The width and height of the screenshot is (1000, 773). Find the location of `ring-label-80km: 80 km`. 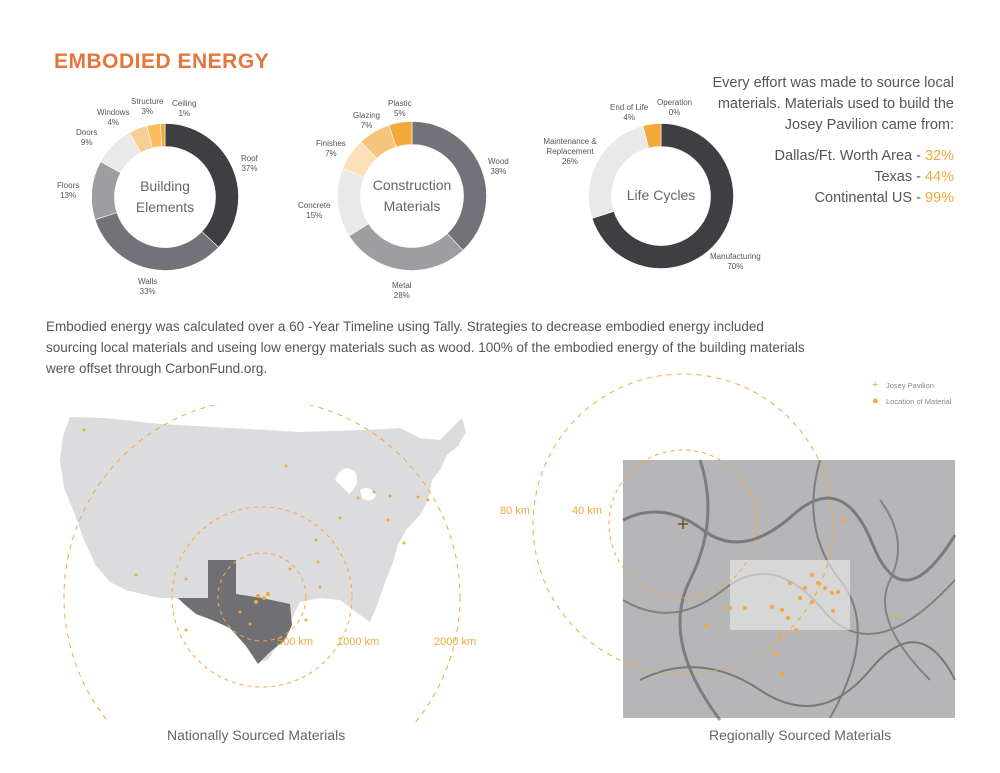

ring-label-80km: 80 km is located at coordinates (515, 511).